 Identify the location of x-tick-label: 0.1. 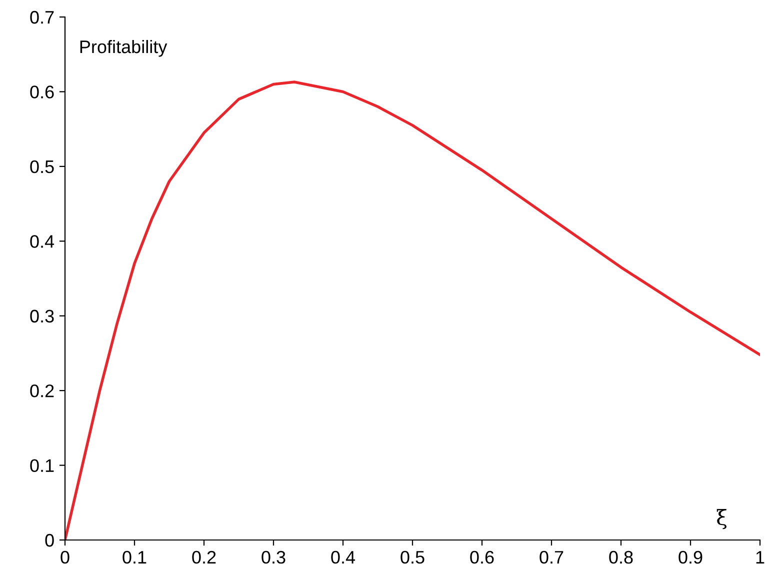
(134, 557).